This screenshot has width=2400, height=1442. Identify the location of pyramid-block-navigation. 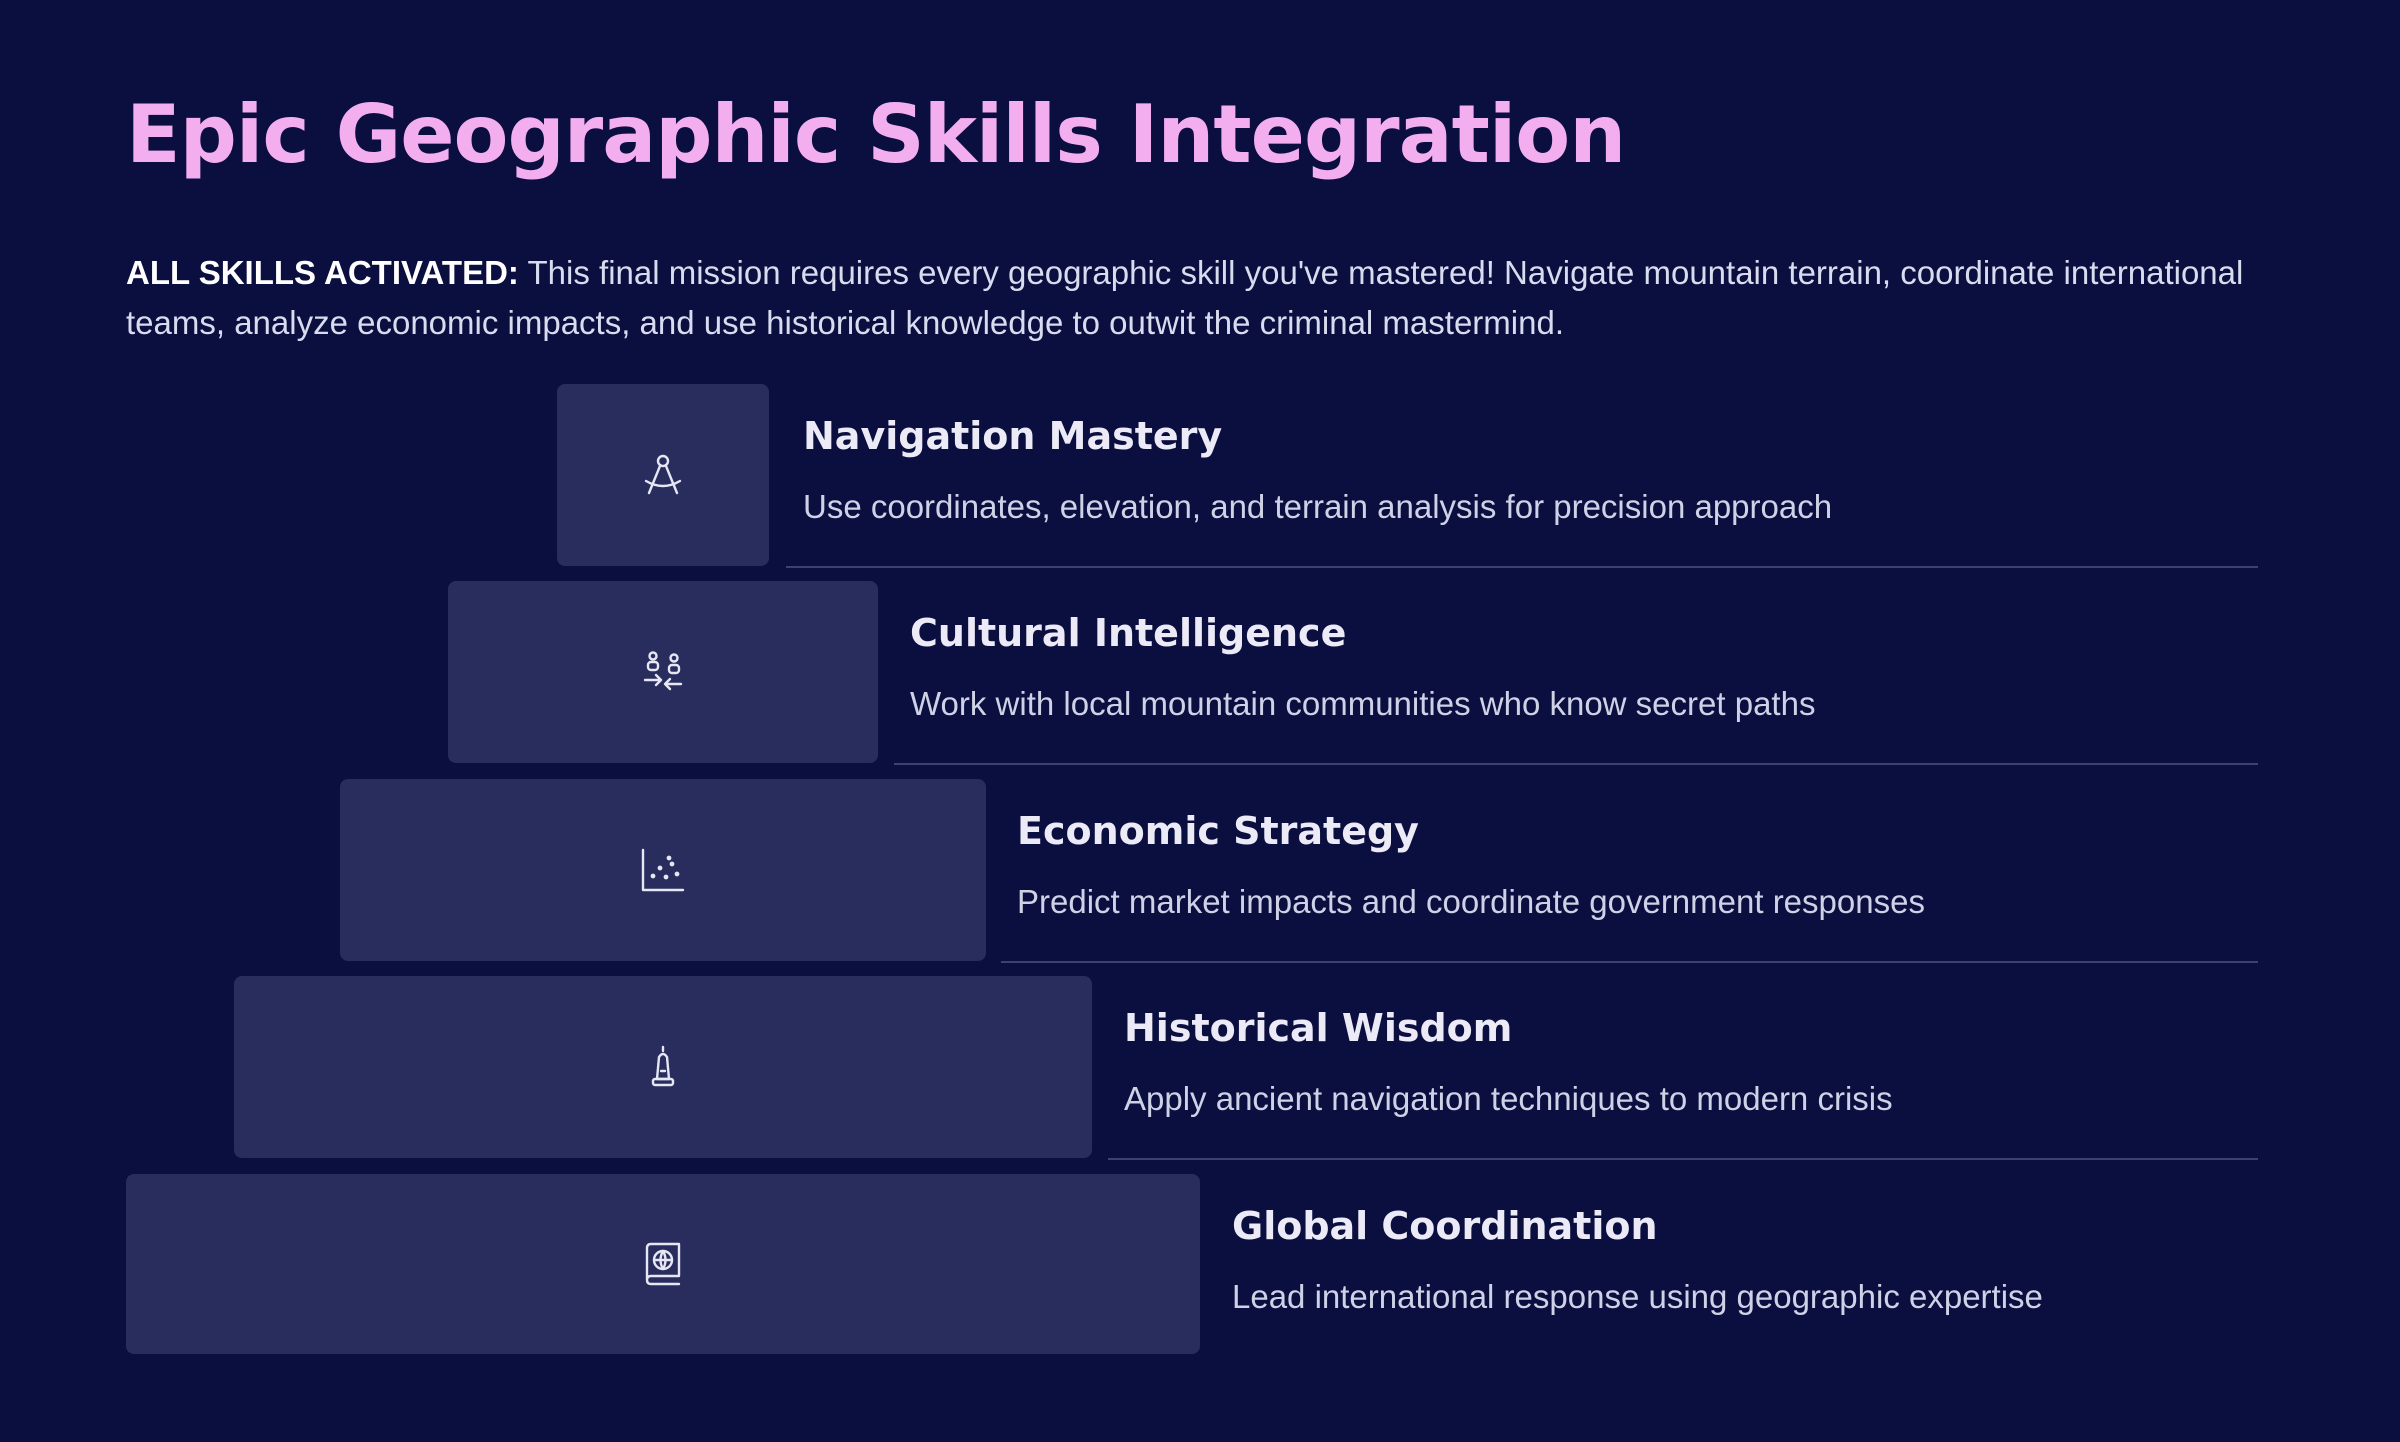
(663, 475).